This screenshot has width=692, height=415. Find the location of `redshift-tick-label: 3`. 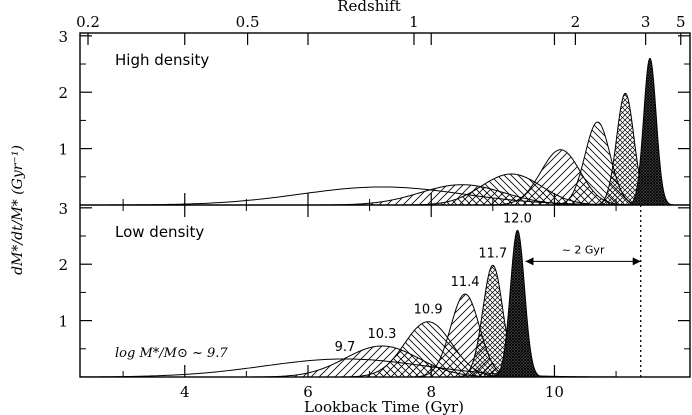

redshift-tick-label: 3 is located at coordinates (646, 22).